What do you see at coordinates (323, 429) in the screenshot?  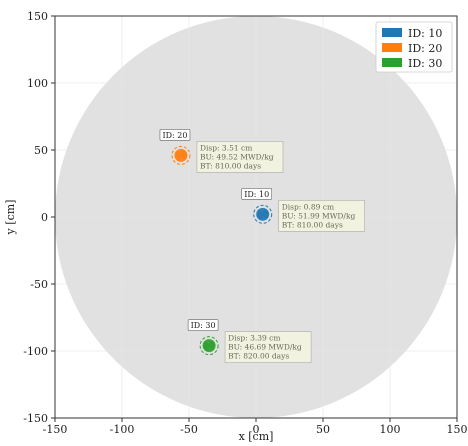 I see `x-tick-label: 50` at bounding box center [323, 429].